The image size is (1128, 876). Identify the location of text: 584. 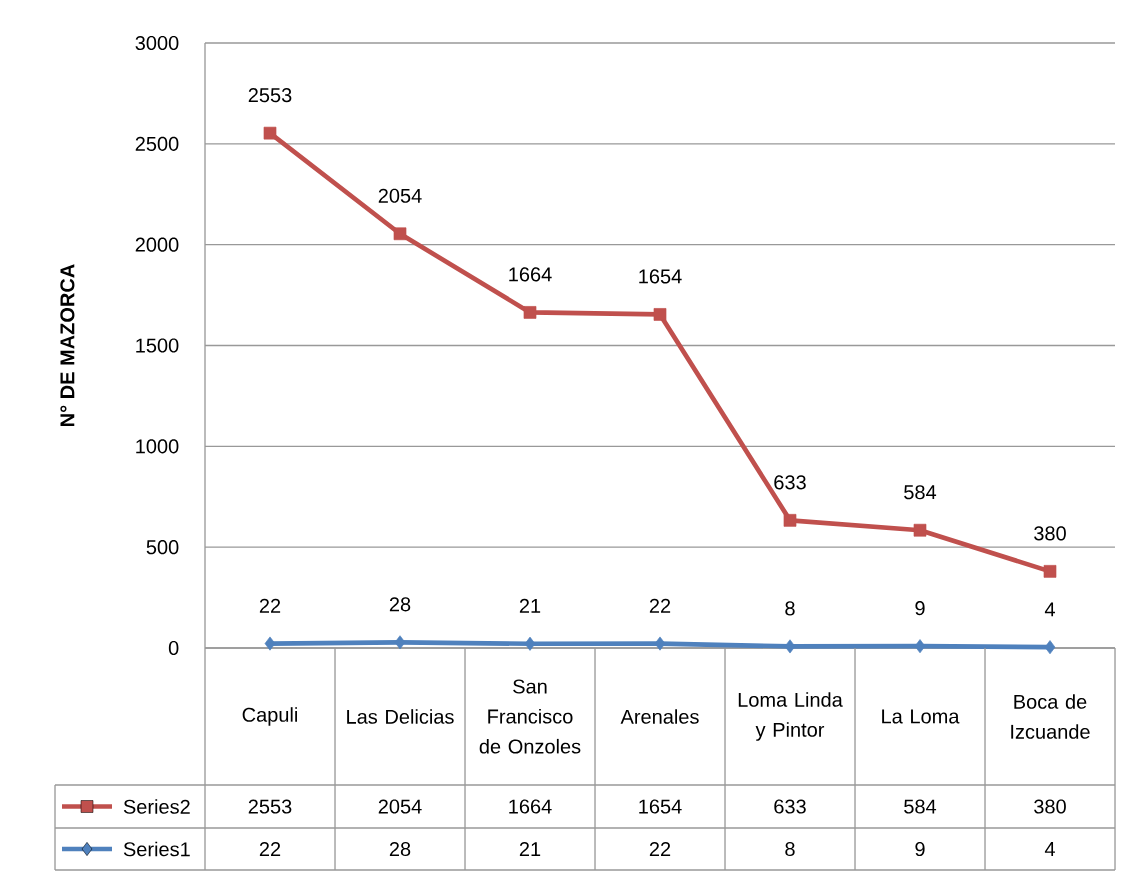
(920, 492).